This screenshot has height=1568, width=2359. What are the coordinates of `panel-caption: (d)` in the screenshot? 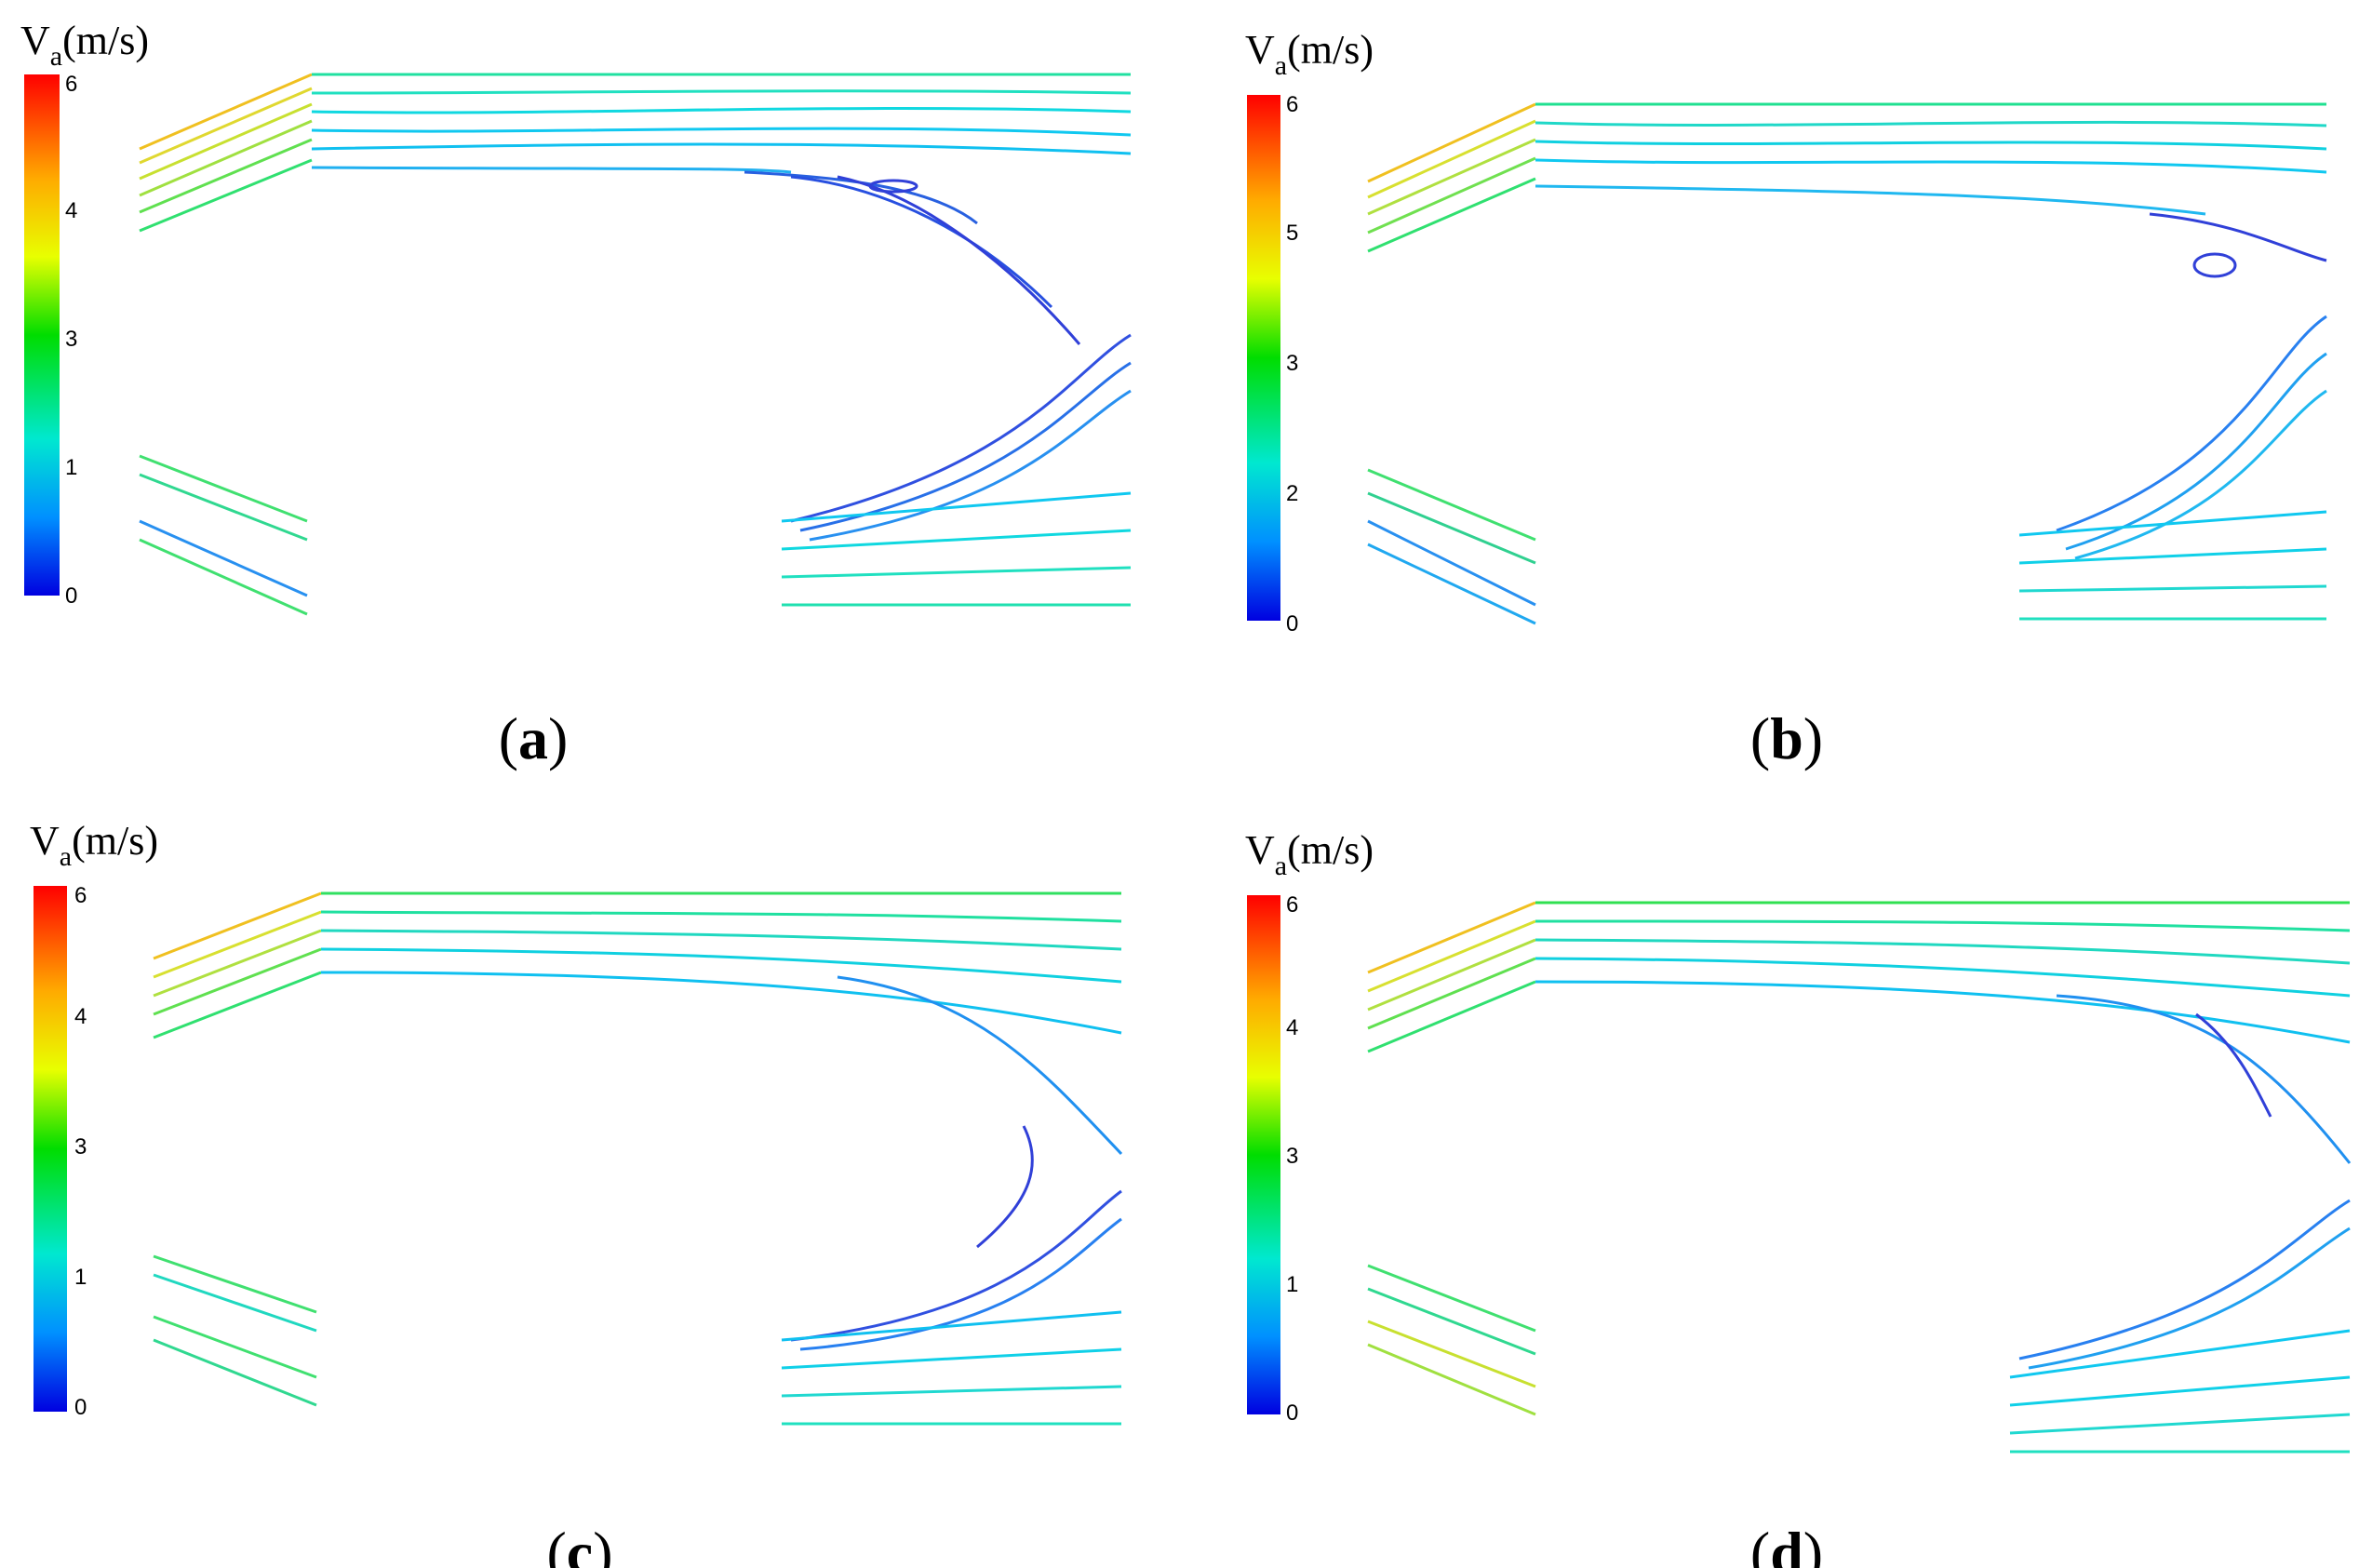 It's located at (1786, 1544).